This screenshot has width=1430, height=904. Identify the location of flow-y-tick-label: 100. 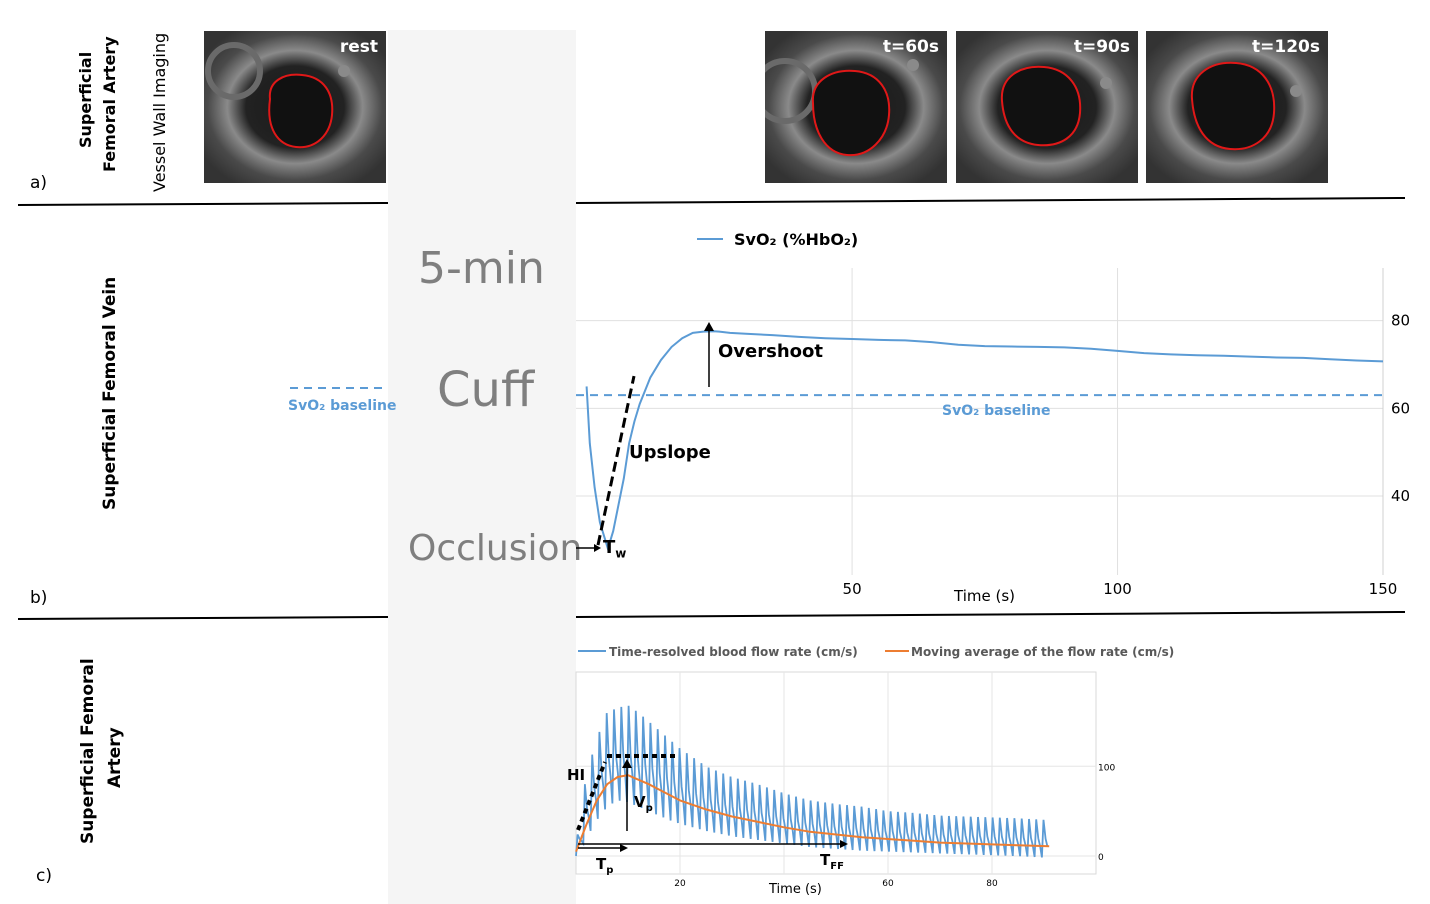
(1106, 768).